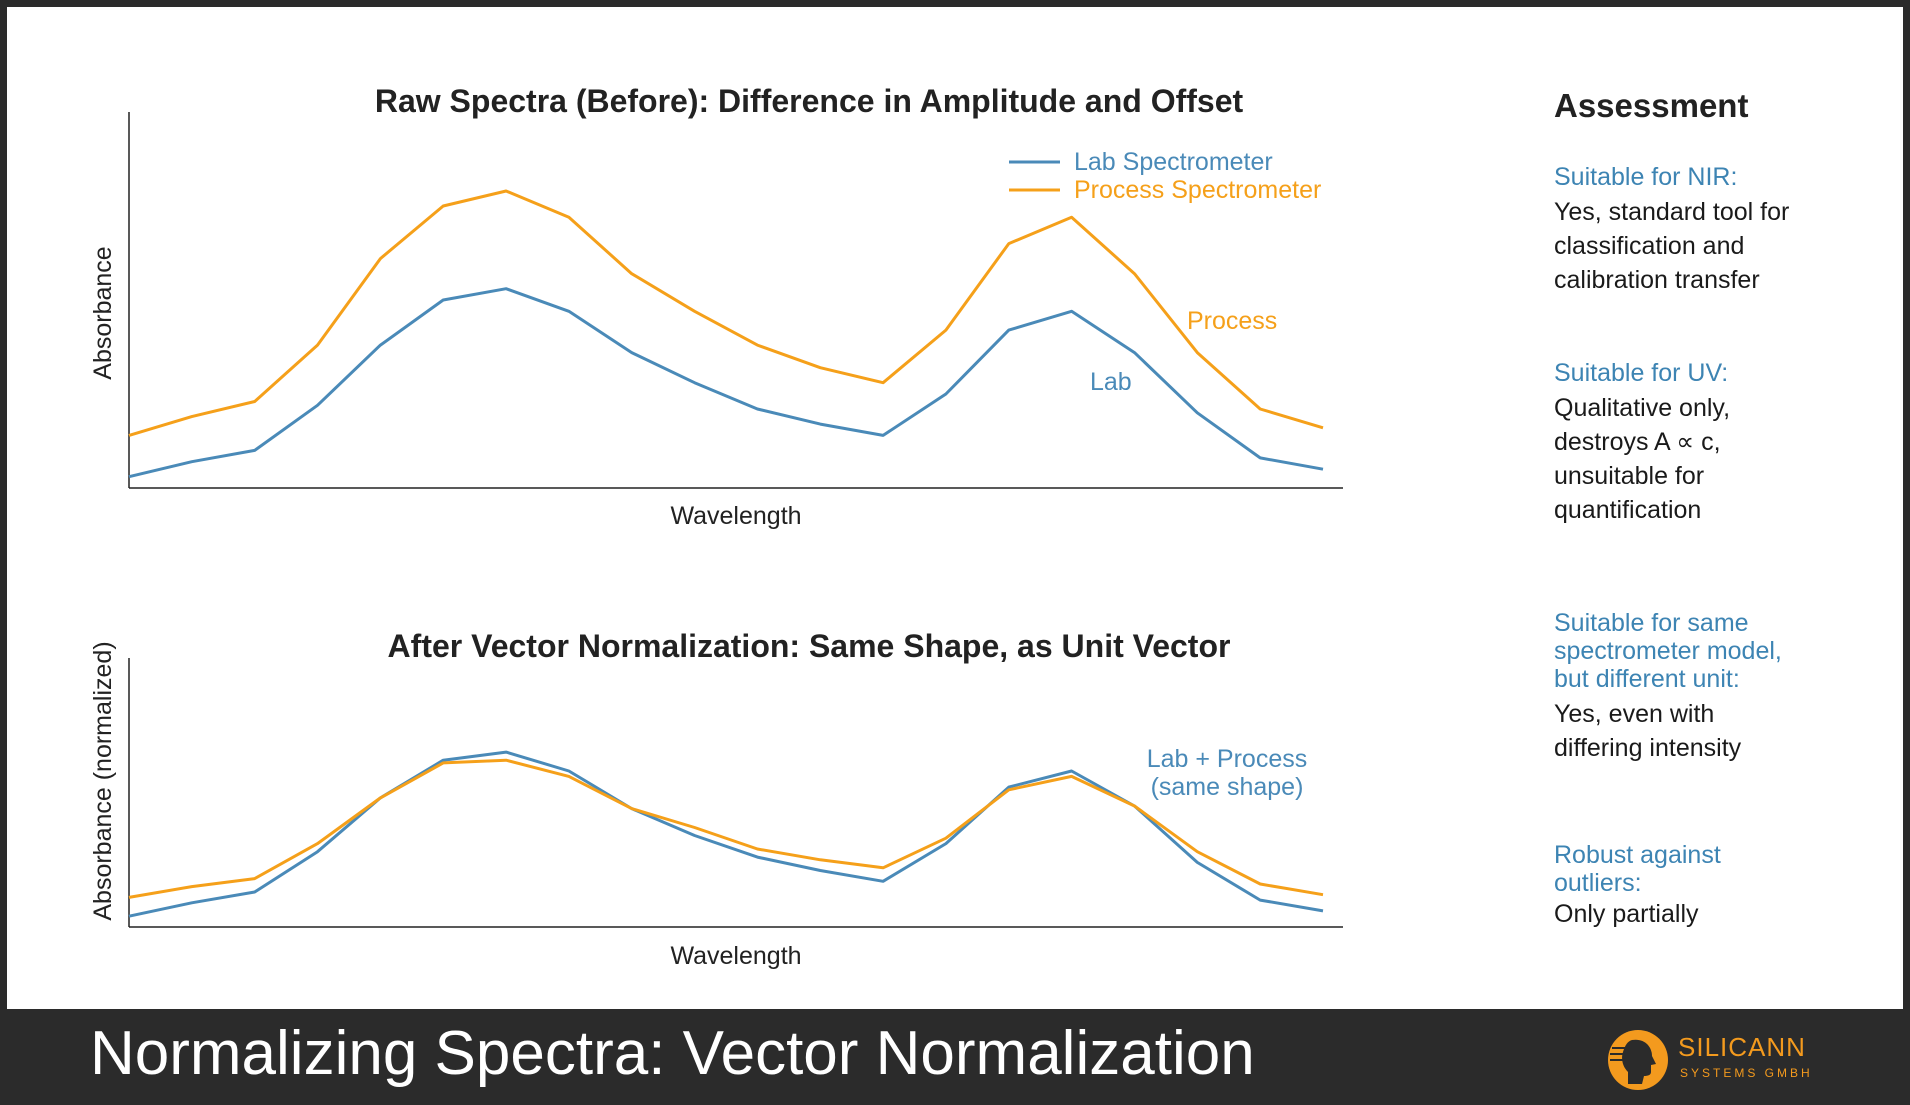  Describe the element at coordinates (1626, 914) in the screenshot. I see `answer-line: Only partially` at that location.